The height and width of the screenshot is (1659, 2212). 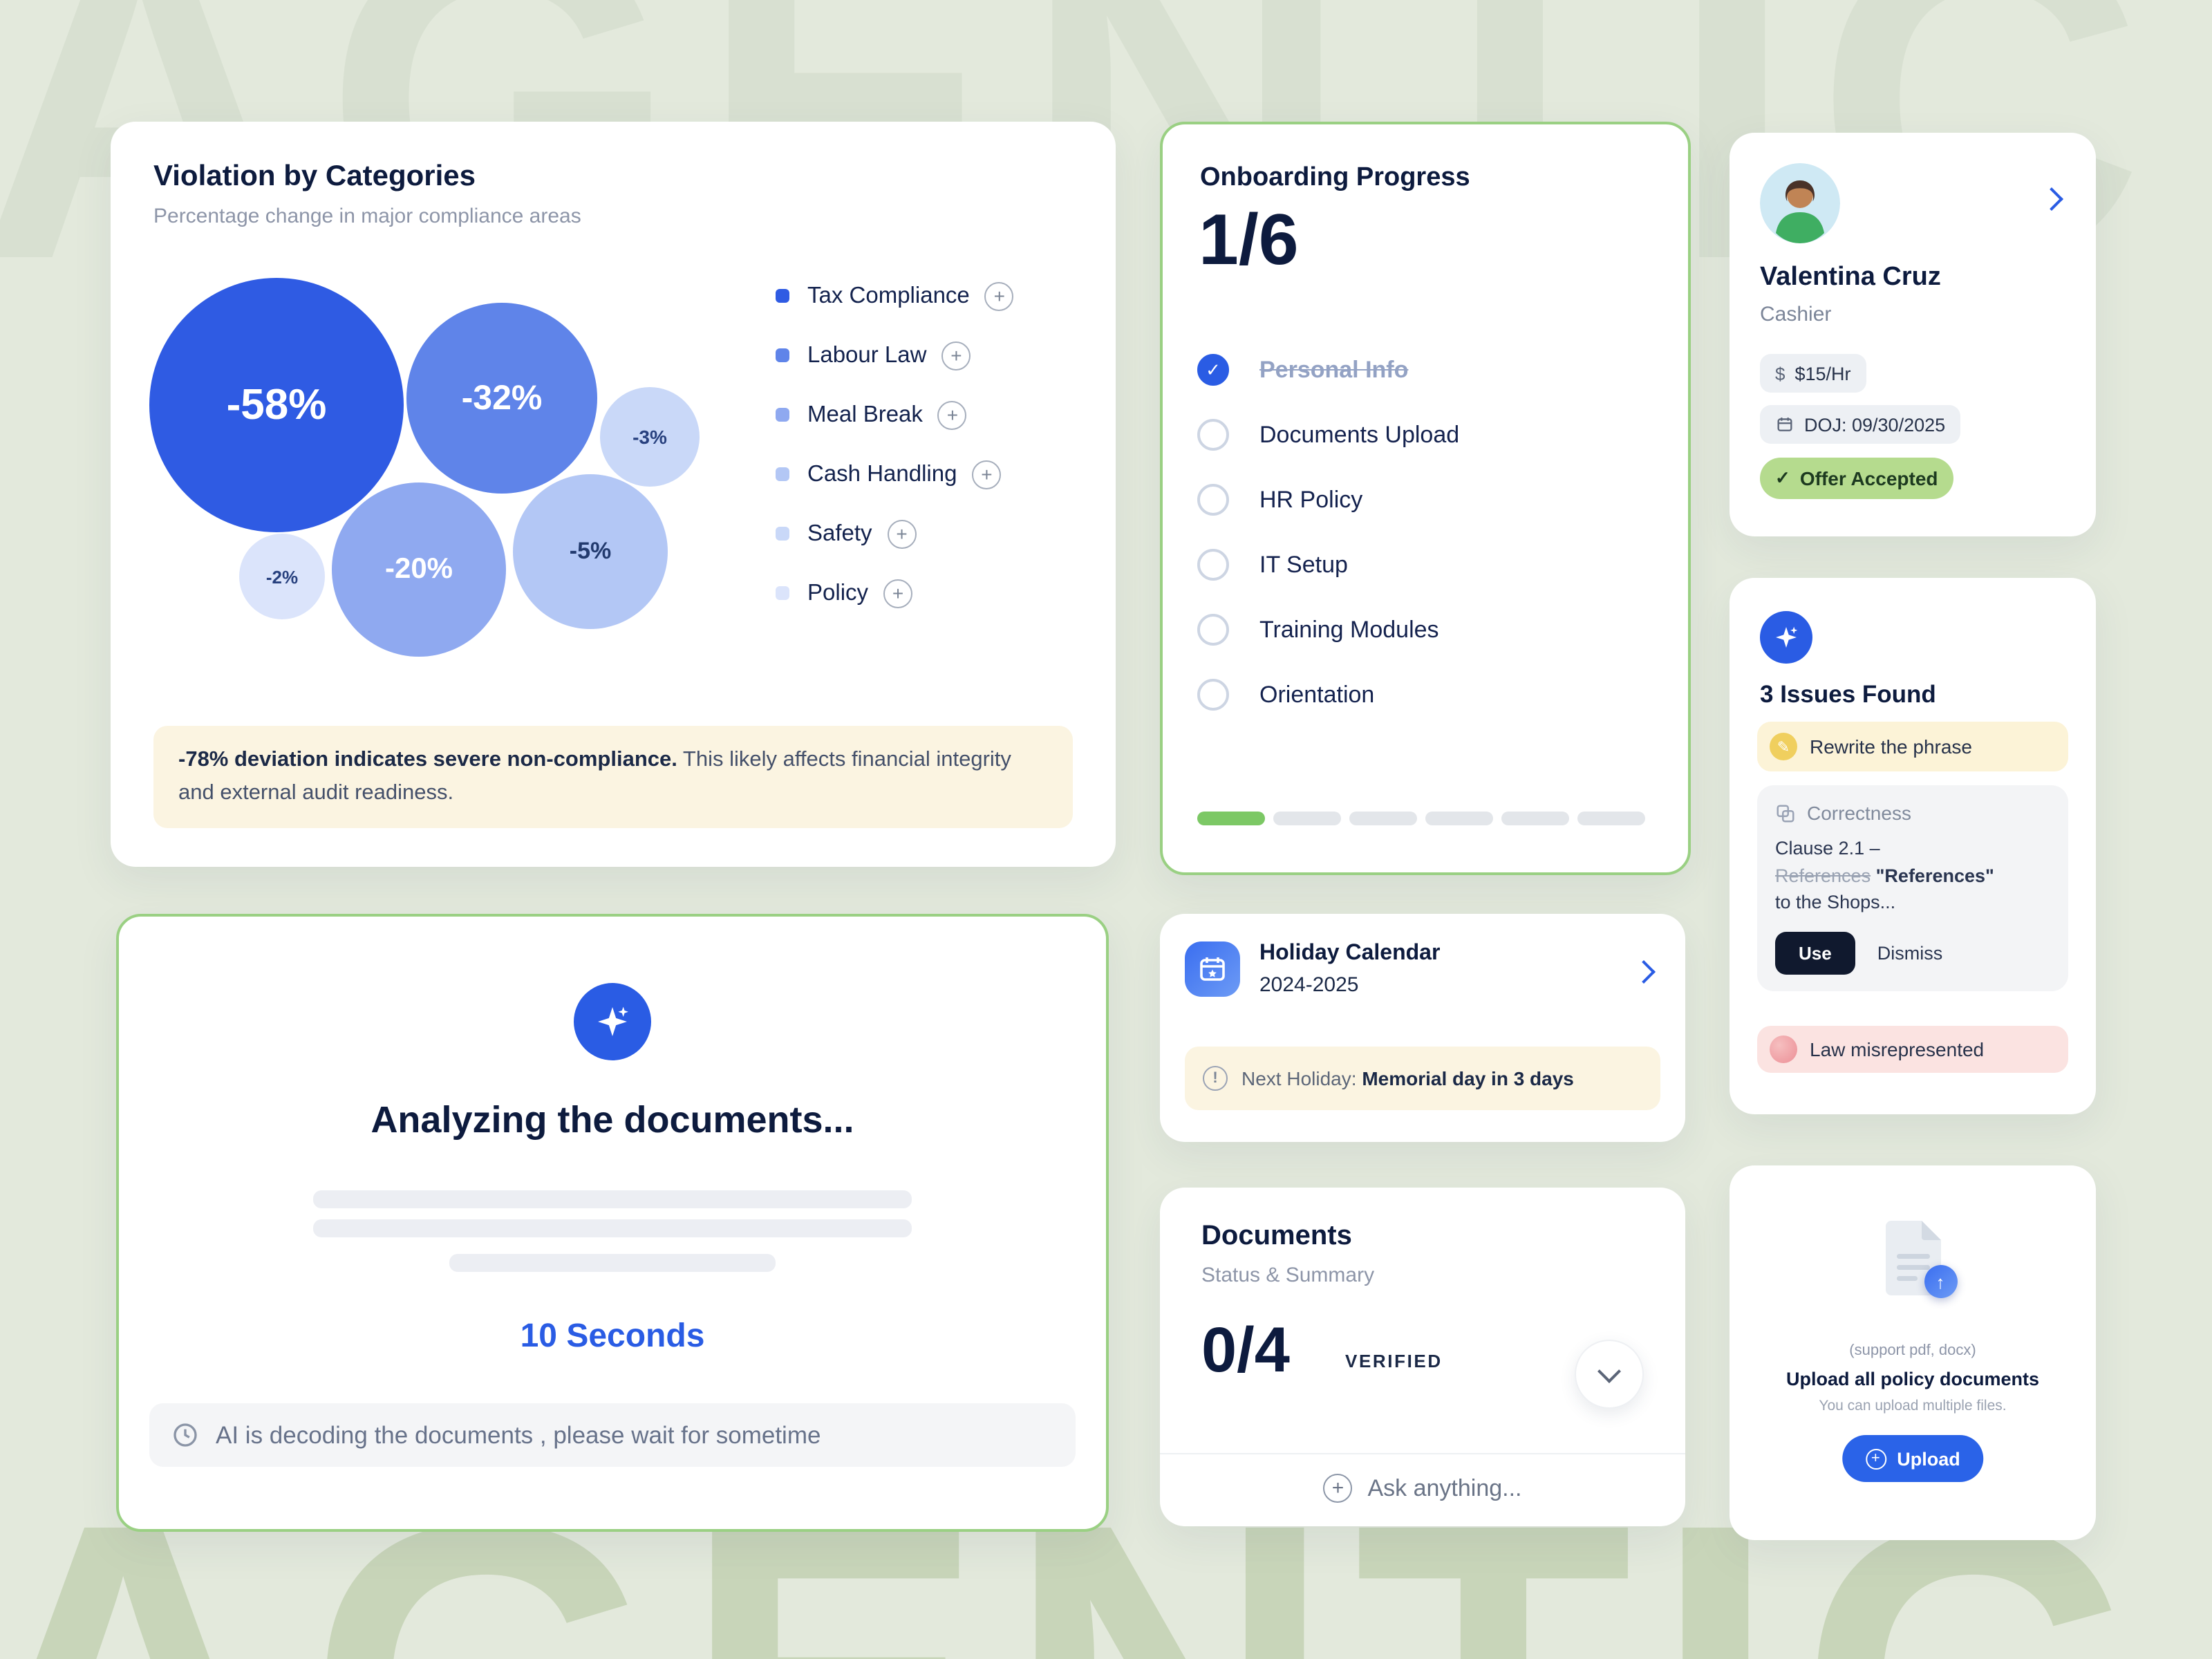 What do you see at coordinates (1349, 629) in the screenshot?
I see `step-label: Training Modules` at bounding box center [1349, 629].